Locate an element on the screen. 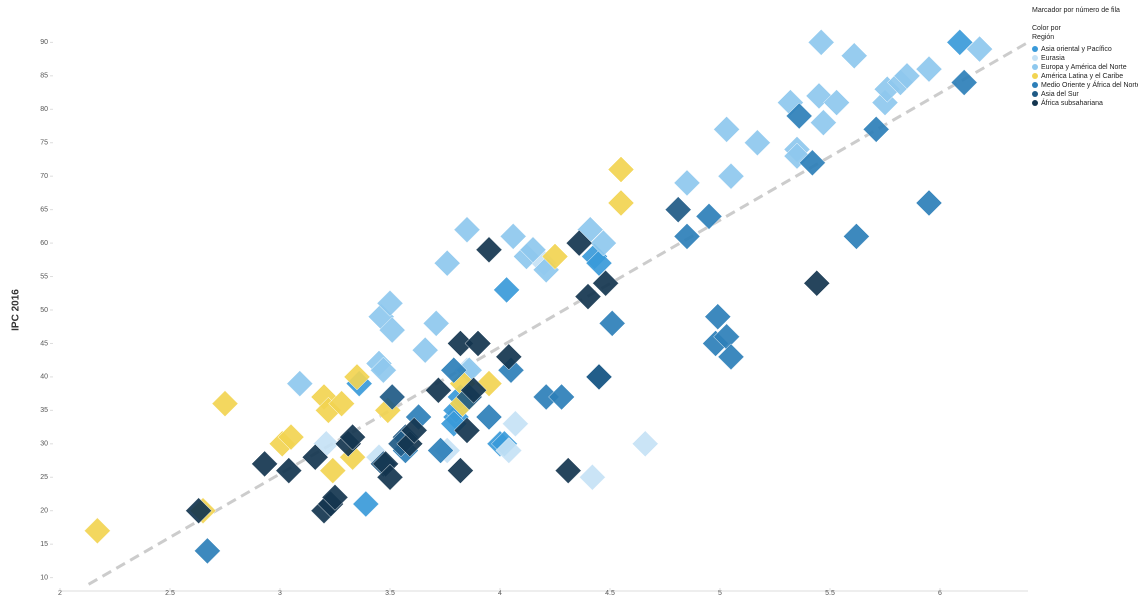  y-tick-label: 35 is located at coordinates (44, 410).